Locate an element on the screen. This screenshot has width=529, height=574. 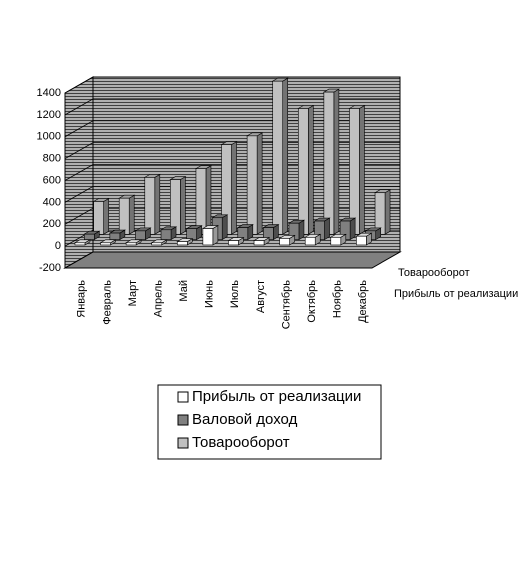
x-tick-label: Июль is located at coordinates (235, 294).